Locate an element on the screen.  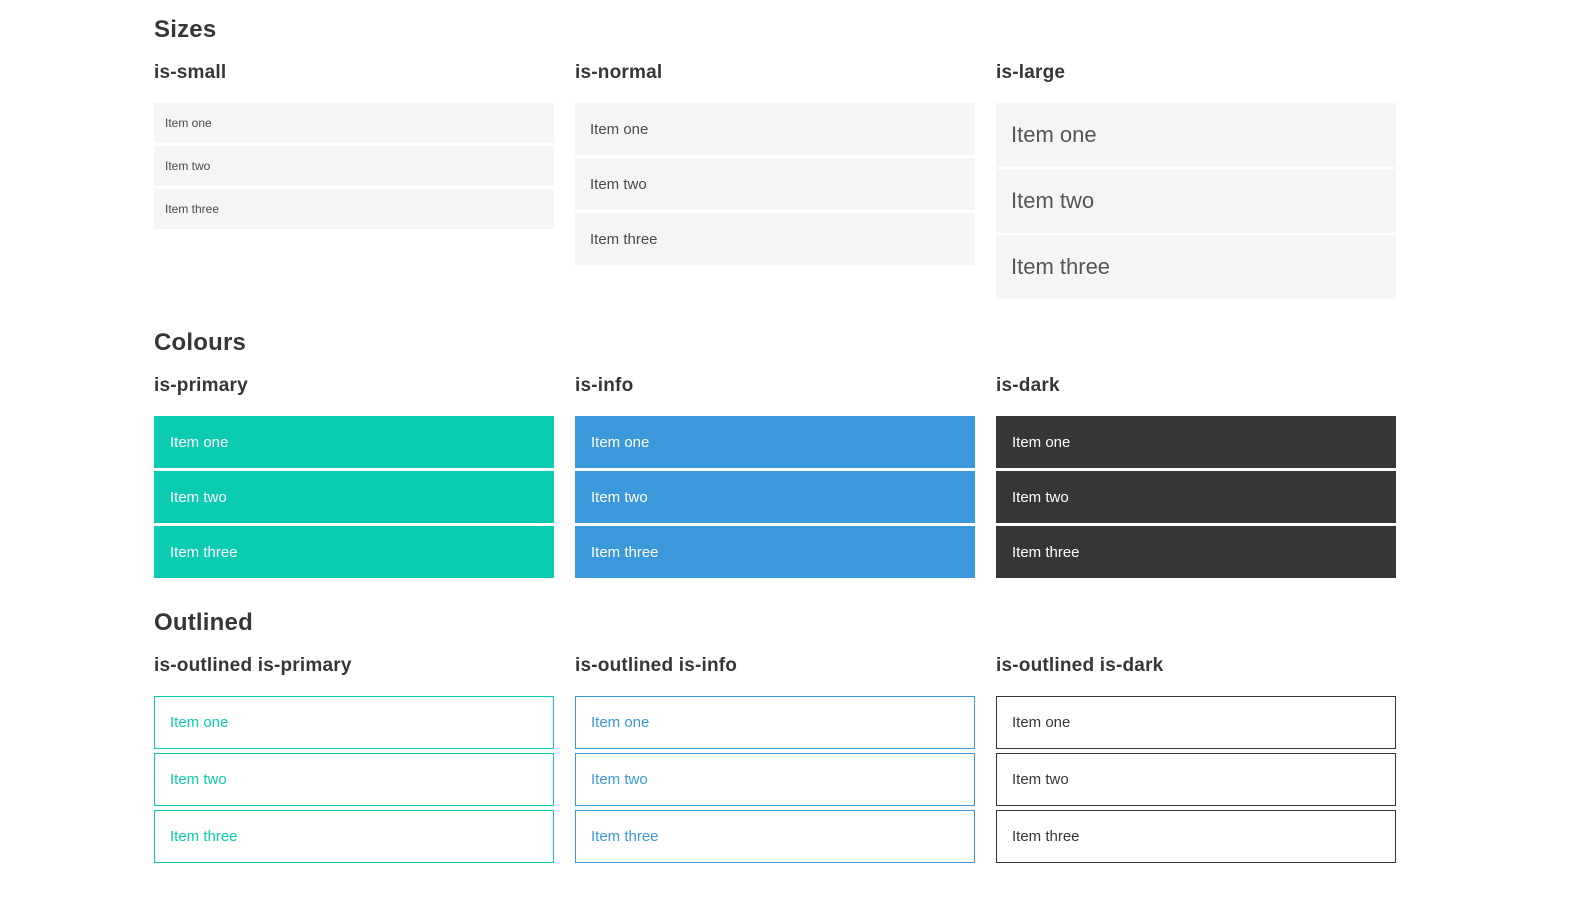
variant-title-is-large: is-large is located at coordinates (1031, 72).